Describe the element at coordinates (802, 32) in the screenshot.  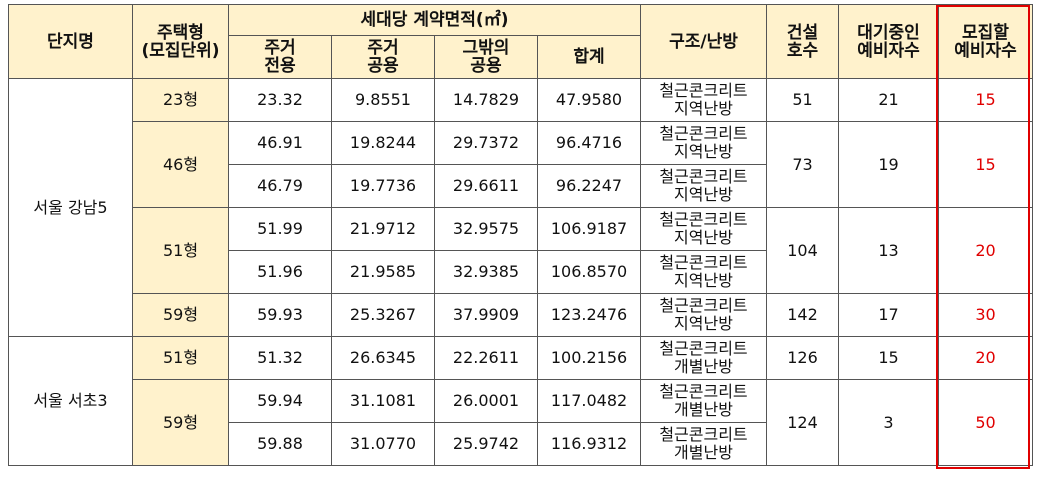
I see `header-units-line1: 건설` at that location.